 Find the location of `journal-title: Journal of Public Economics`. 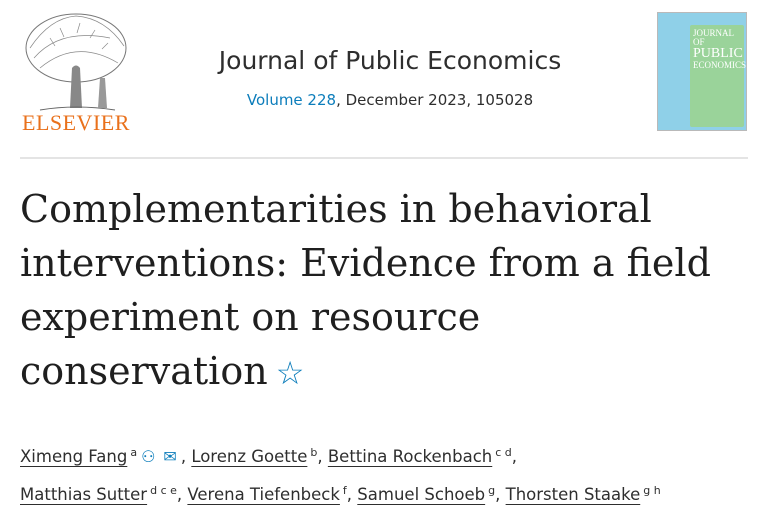

journal-title: Journal of Public Economics is located at coordinates (390, 60).